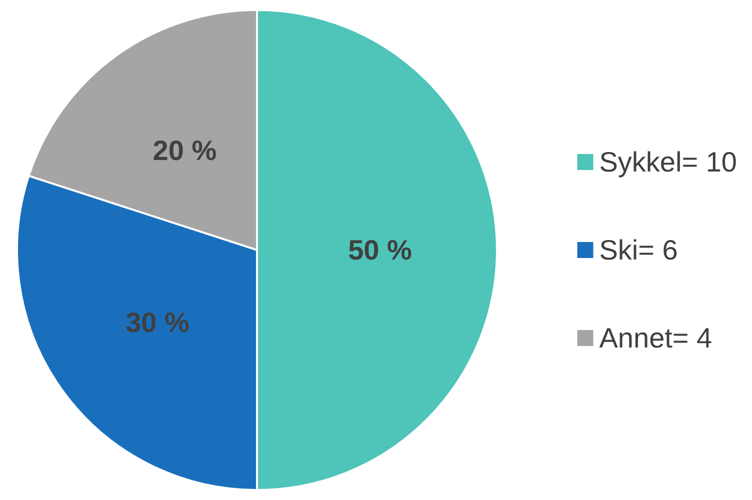 The image size is (752, 500). What do you see at coordinates (668, 162) in the screenshot?
I see `legend-label: Sykkel= 10` at bounding box center [668, 162].